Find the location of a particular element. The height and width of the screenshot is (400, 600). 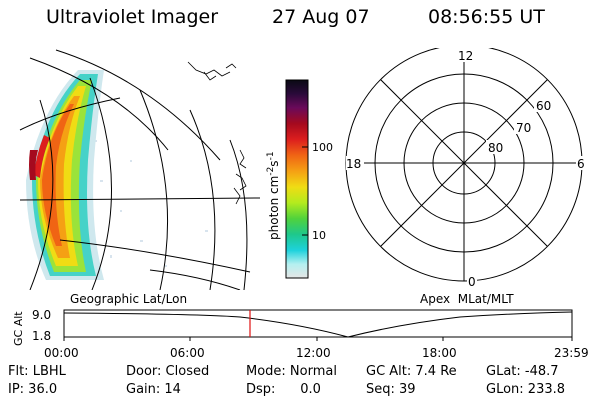

lat-label-70: 70 is located at coordinates (523, 128).